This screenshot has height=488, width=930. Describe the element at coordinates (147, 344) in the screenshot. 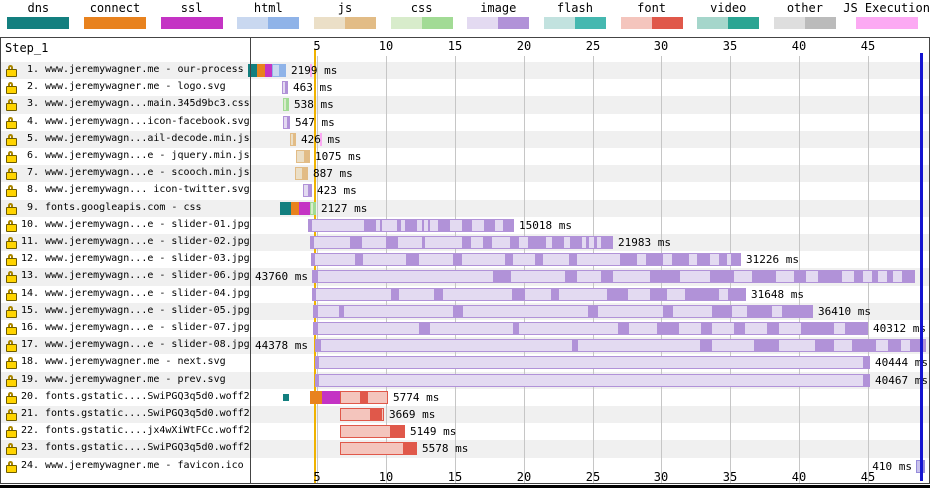

I see `request-url-label: www.jeremywagn...e - slider-08.jpg` at that location.